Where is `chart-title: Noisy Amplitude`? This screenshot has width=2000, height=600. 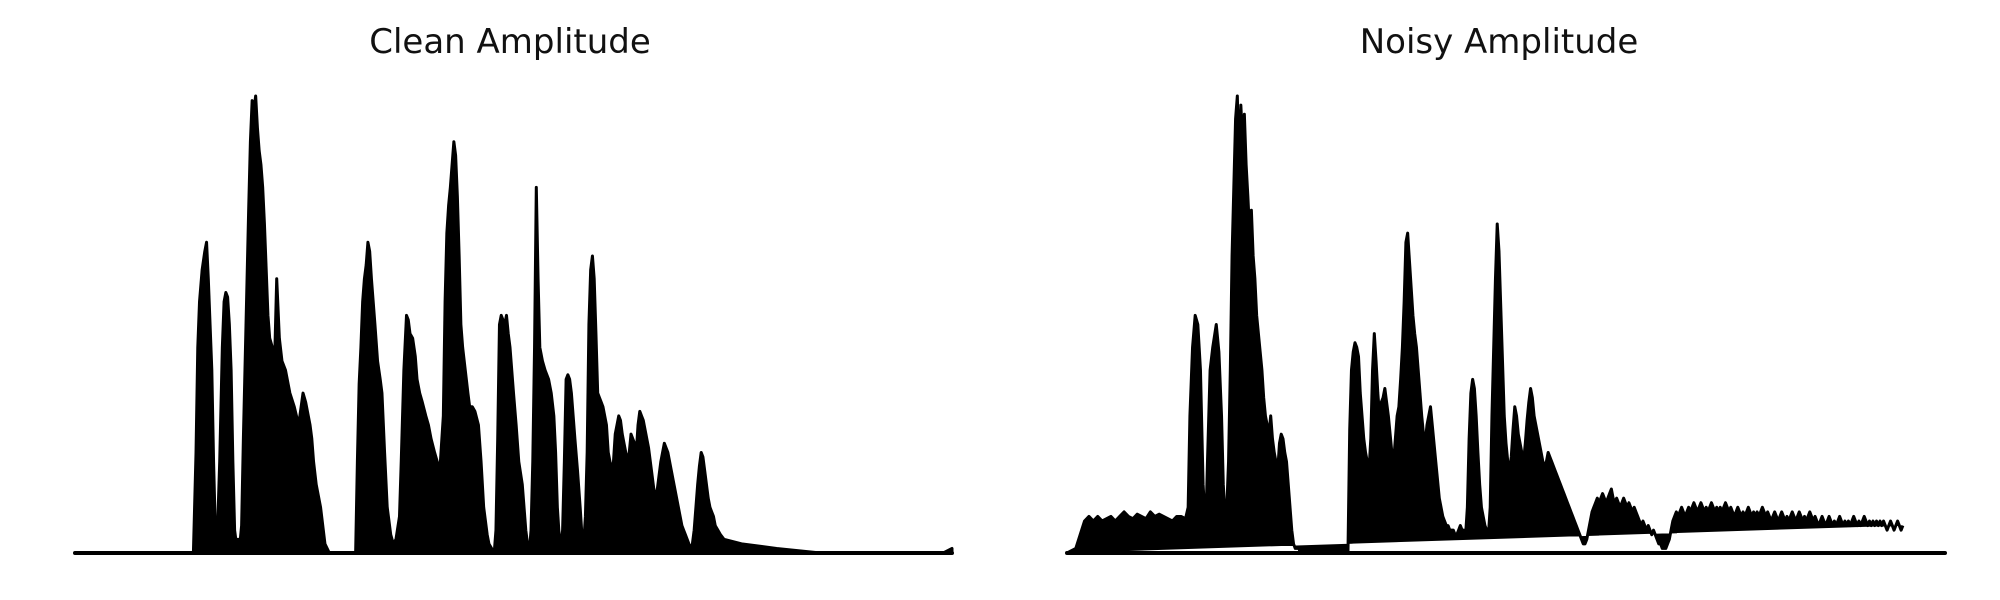 chart-title: Noisy Amplitude is located at coordinates (1499, 42).